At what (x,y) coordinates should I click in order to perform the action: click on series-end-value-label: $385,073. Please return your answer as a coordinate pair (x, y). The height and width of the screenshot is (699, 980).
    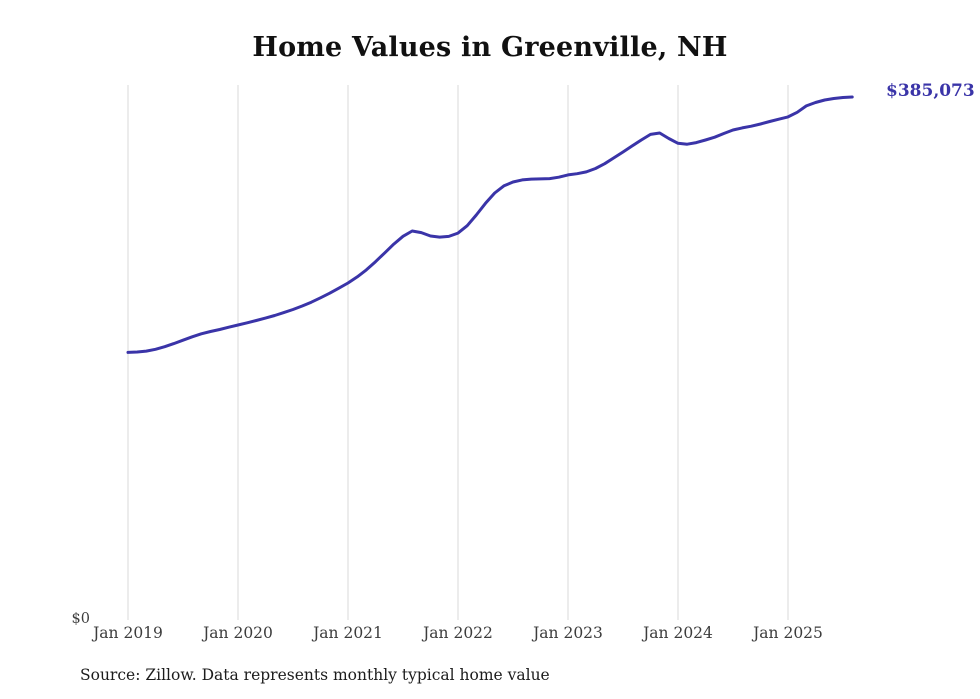
    Looking at the image, I should click on (930, 91).